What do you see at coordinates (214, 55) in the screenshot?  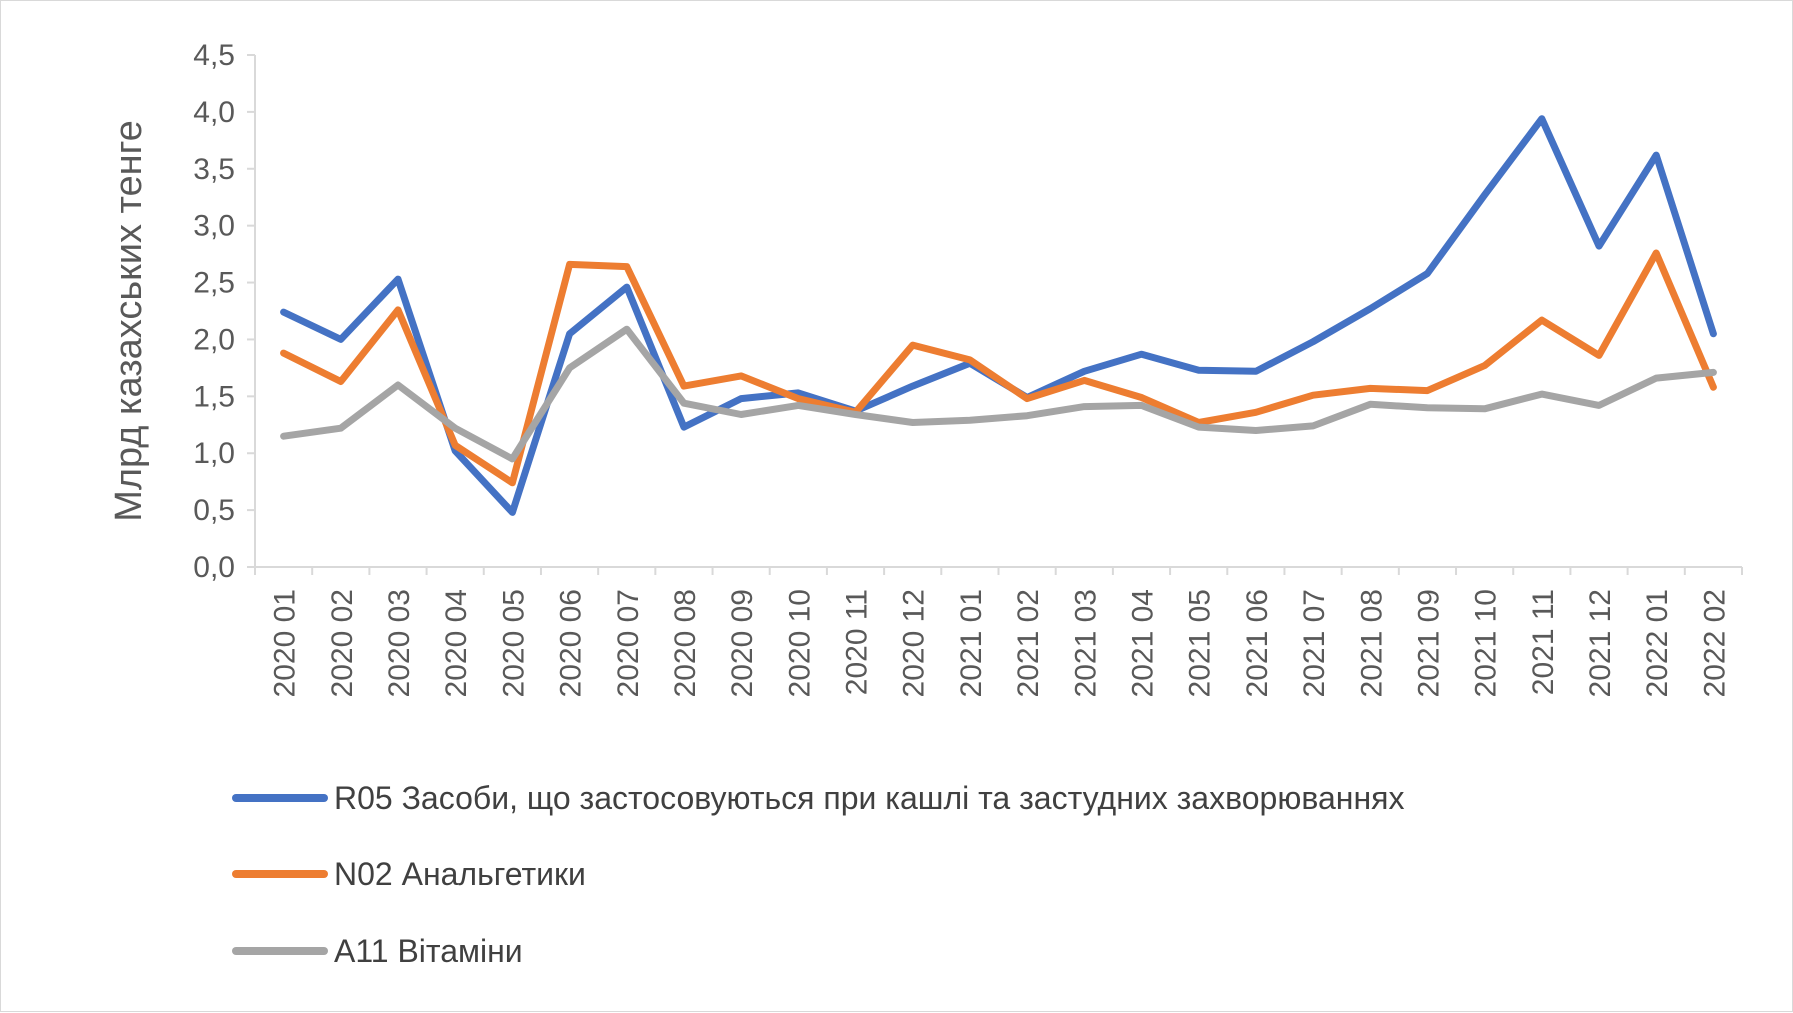 I see `y-tick-label: 4,5` at bounding box center [214, 55].